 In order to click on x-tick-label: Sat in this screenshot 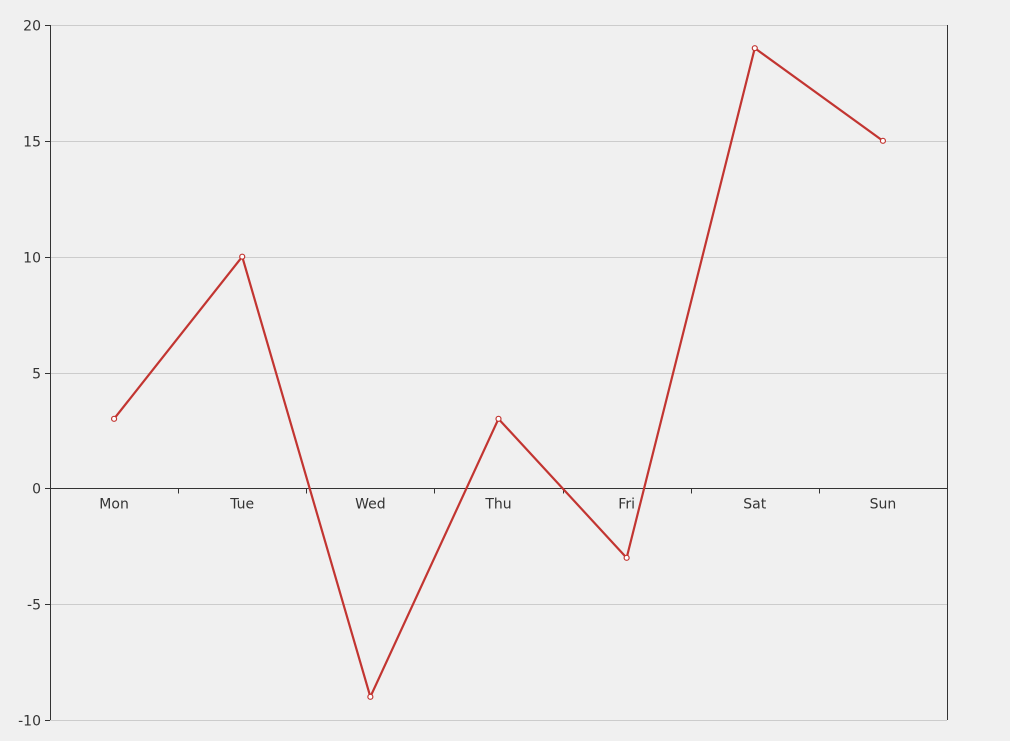, I will do `click(754, 505)`.